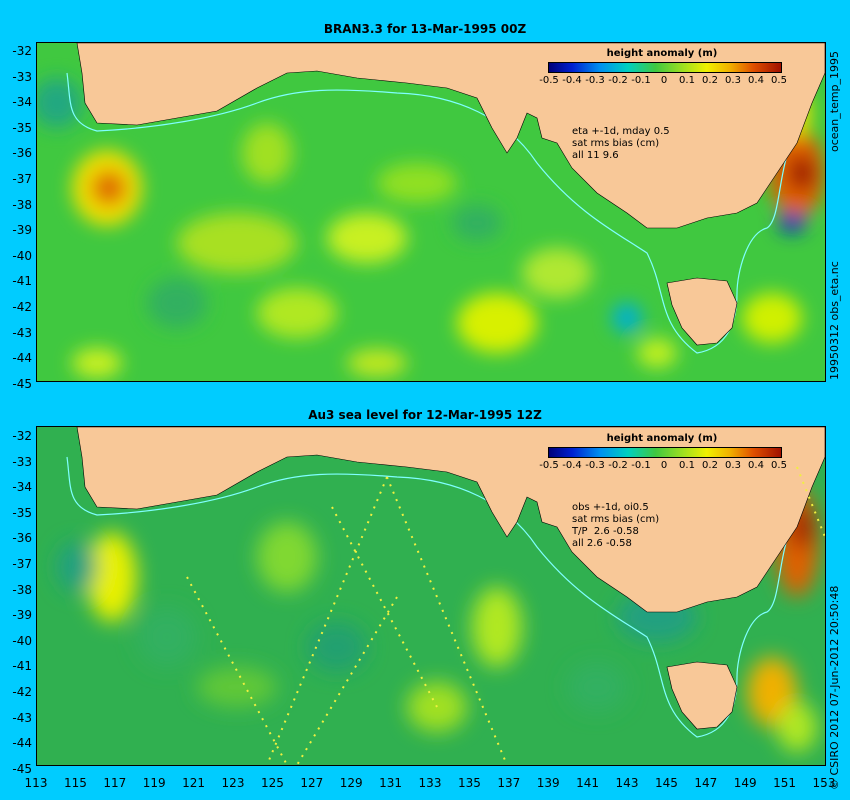  Describe the element at coordinates (548, 783) in the screenshot. I see `lon-tick-label: 139` at that location.